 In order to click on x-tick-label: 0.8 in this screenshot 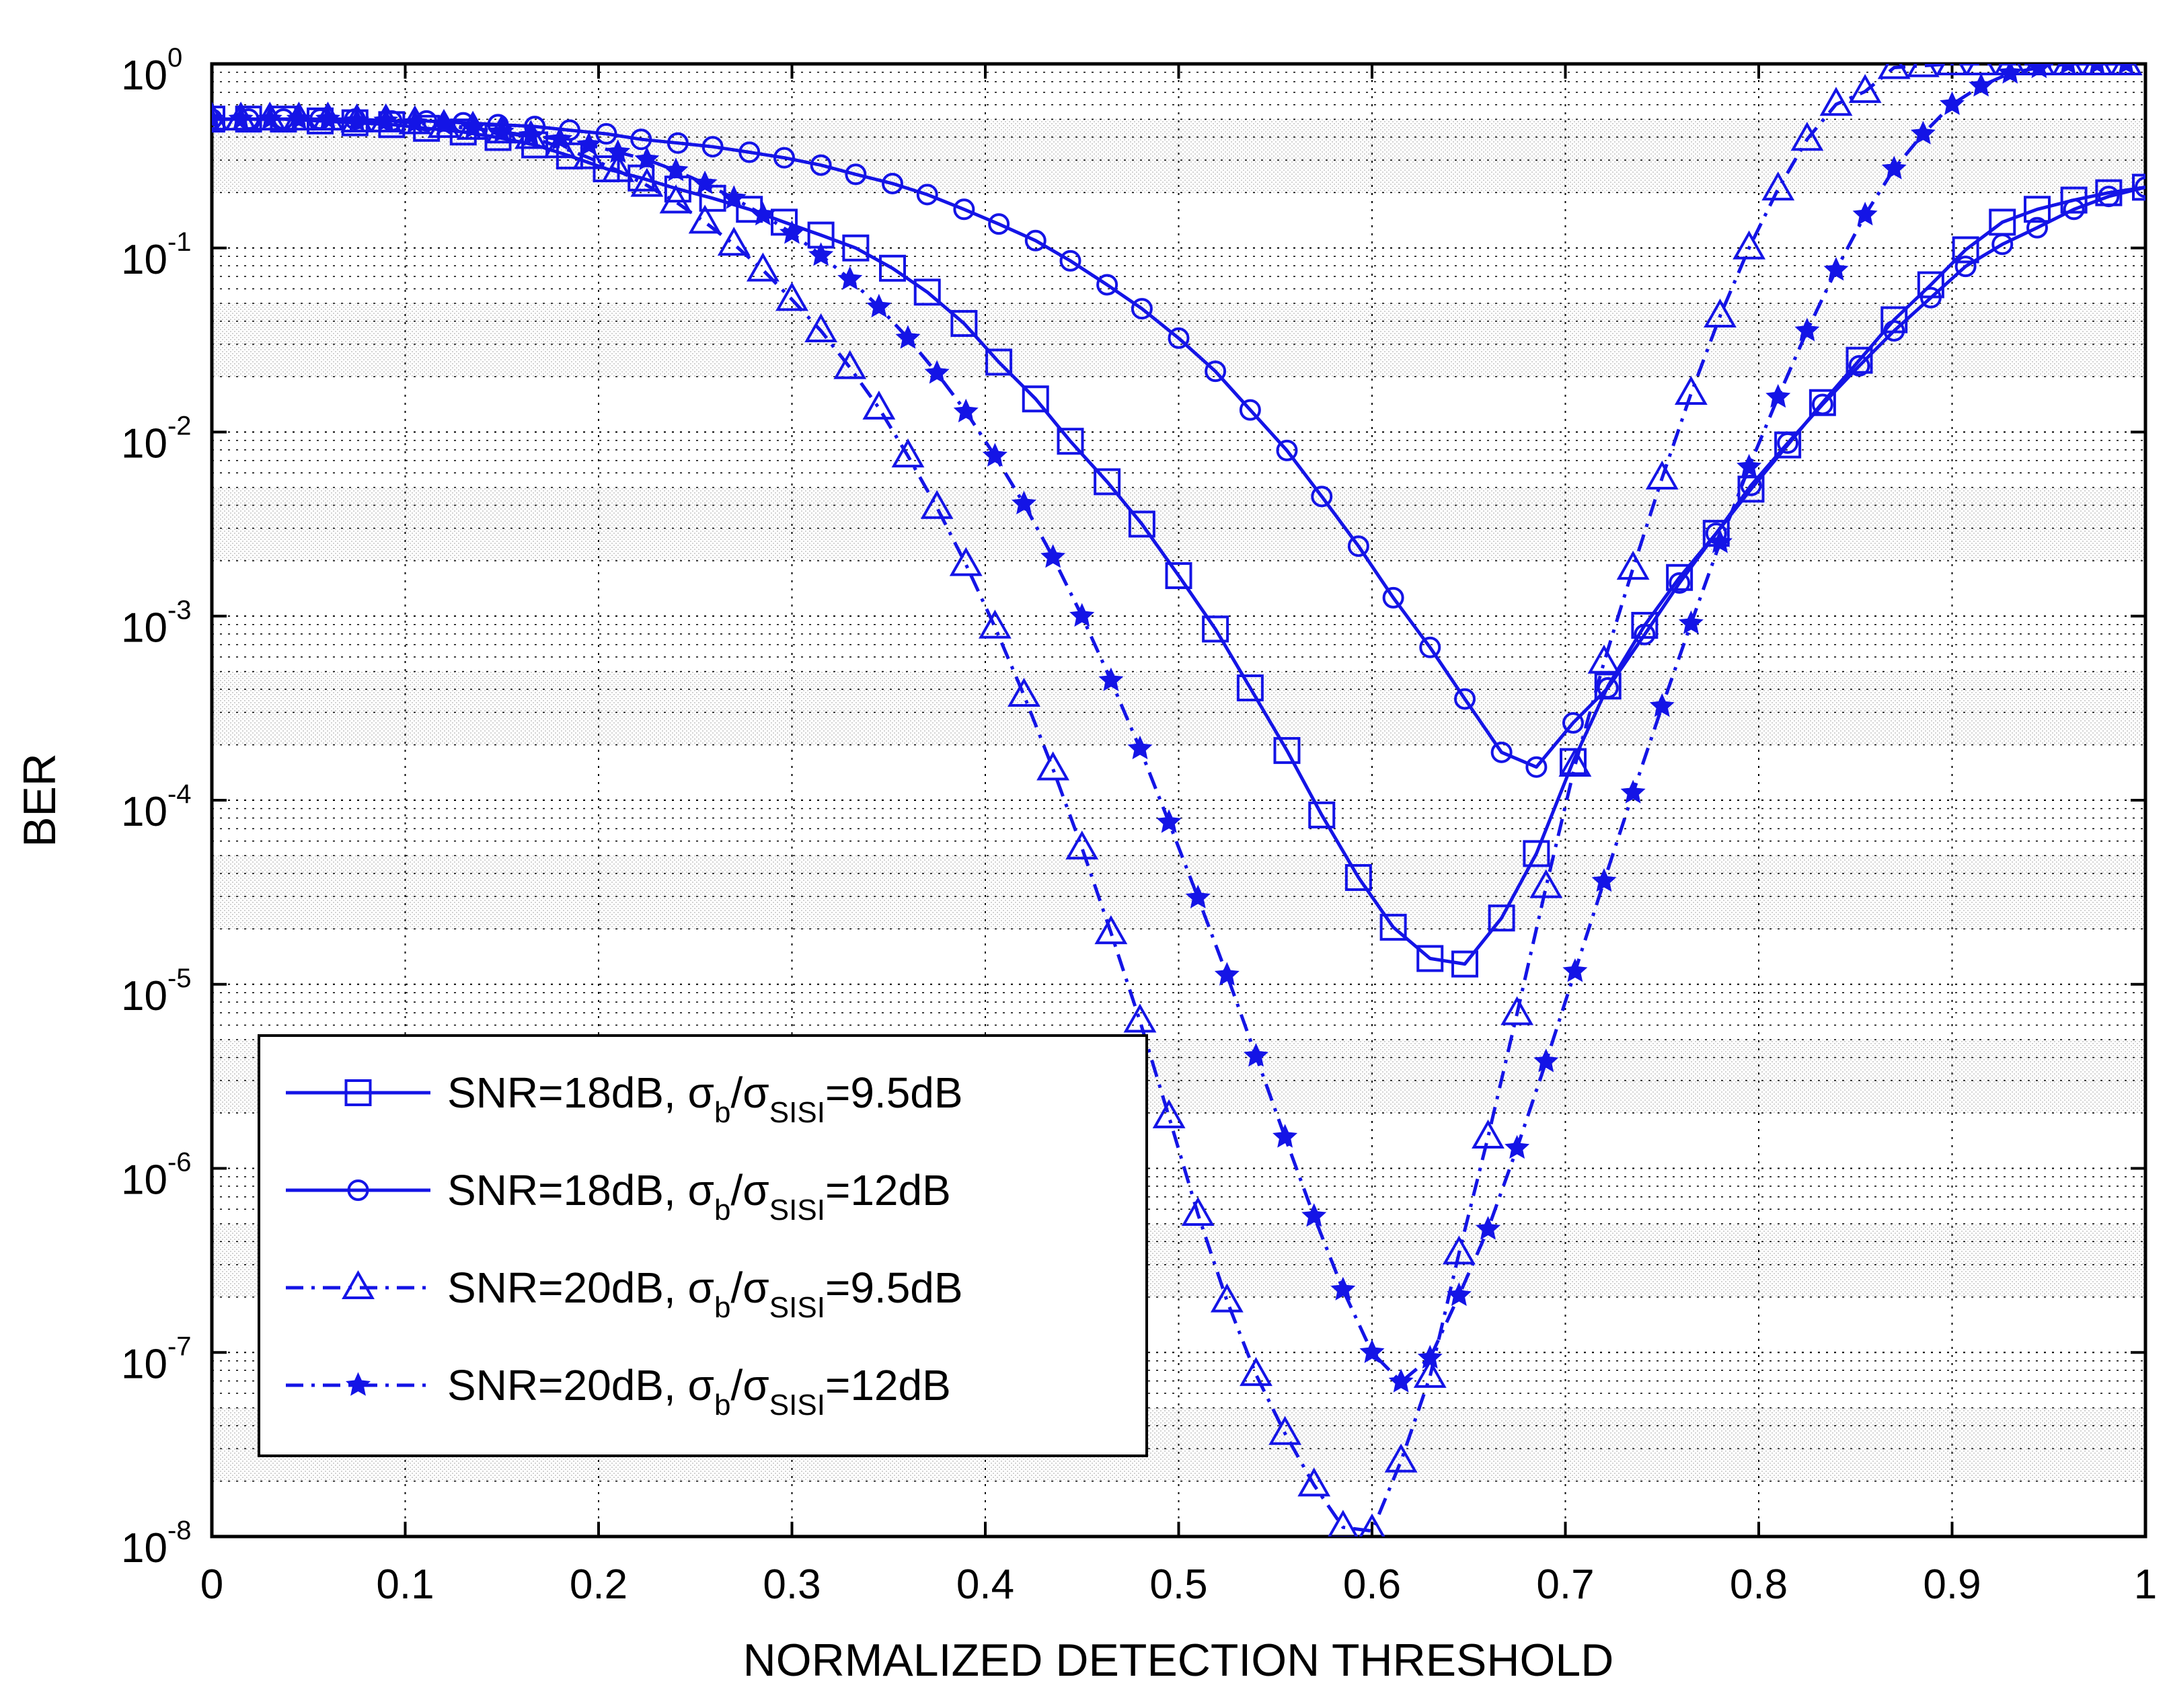, I will do `click(1759, 1584)`.